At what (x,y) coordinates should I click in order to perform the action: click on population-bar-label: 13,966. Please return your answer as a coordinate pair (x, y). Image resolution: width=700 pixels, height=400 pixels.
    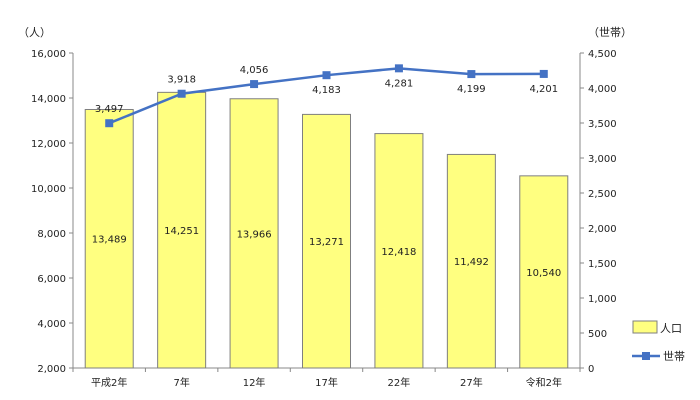
    Looking at the image, I should click on (254, 234).